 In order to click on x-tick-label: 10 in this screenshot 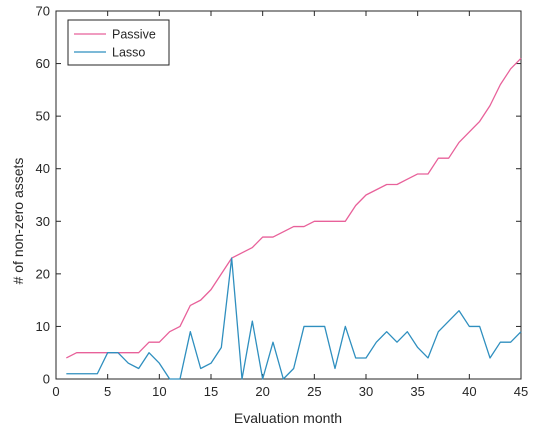, I will do `click(159, 391)`.